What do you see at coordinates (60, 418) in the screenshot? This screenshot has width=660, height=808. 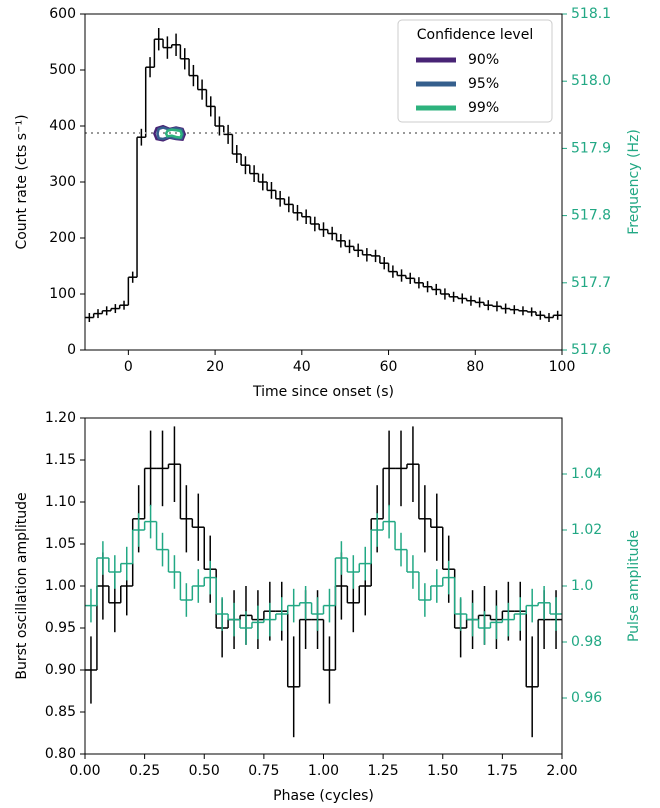 I see `y-tick-label: 1.20` at bounding box center [60, 418].